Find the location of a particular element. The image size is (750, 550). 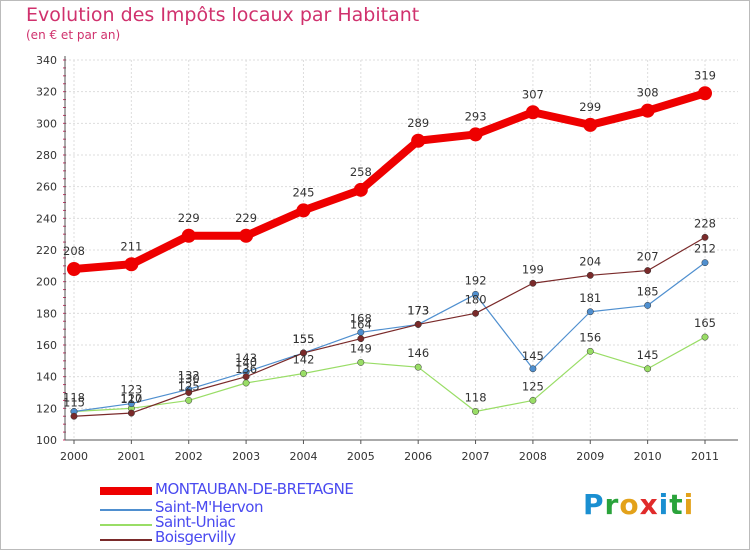

data-label: 115 is located at coordinates (74, 402).